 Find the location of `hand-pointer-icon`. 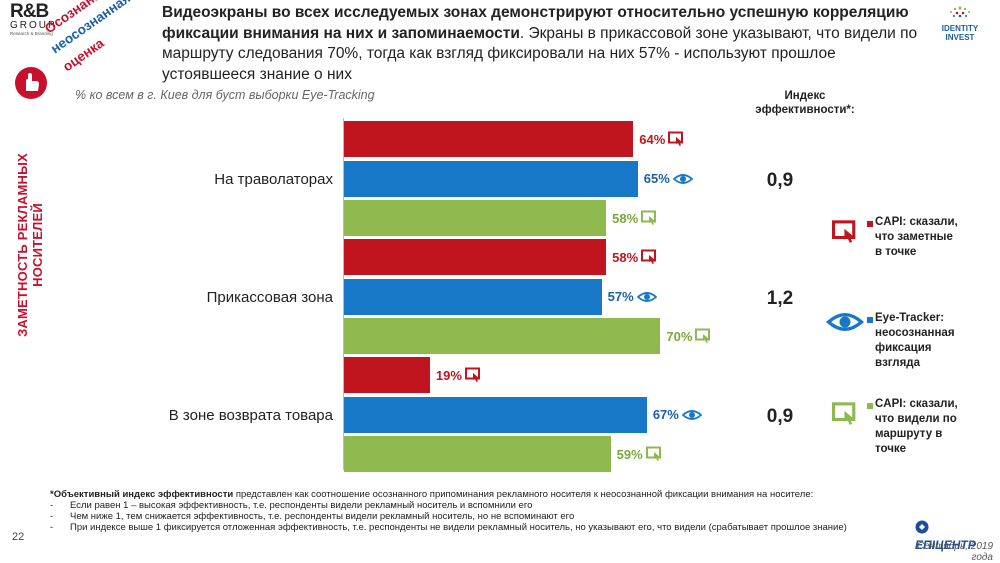

hand-pointer-icon is located at coordinates (31, 83).